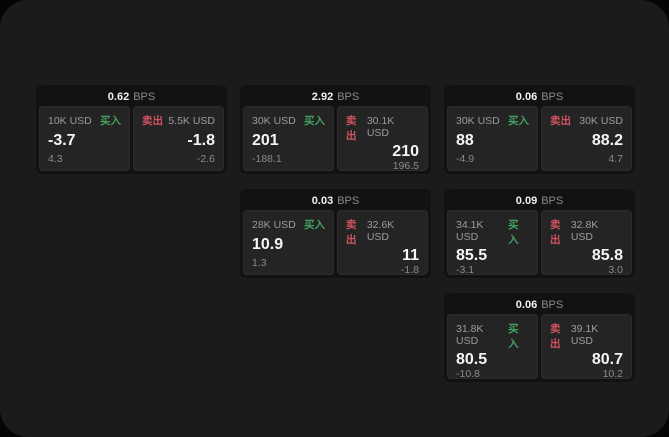 This screenshot has height=437, width=669. I want to click on sell-tile: 卖出 32.6K USD 11 -1.8, so click(382, 243).